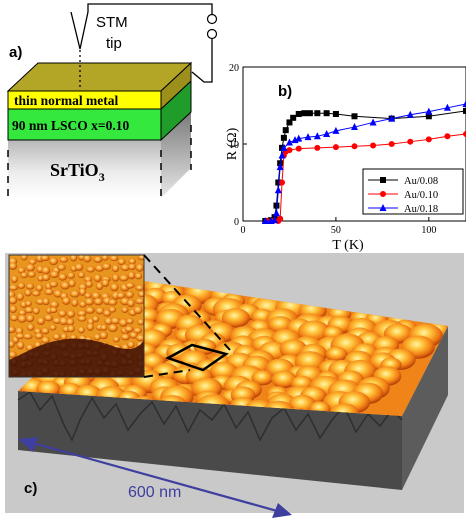 The height and width of the screenshot is (518, 466). I want to click on legend-label: Au/0.08, so click(421, 181).